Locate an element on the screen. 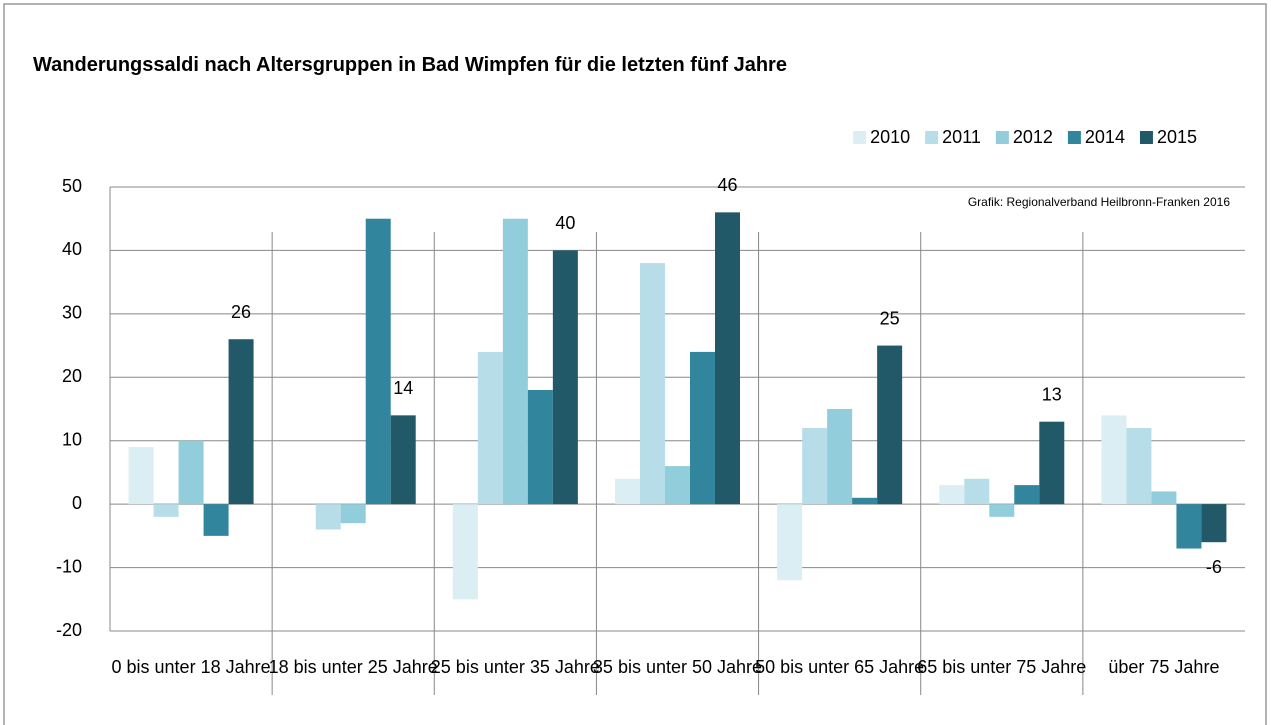  y-tick-label: 0 is located at coordinates (77, 503).